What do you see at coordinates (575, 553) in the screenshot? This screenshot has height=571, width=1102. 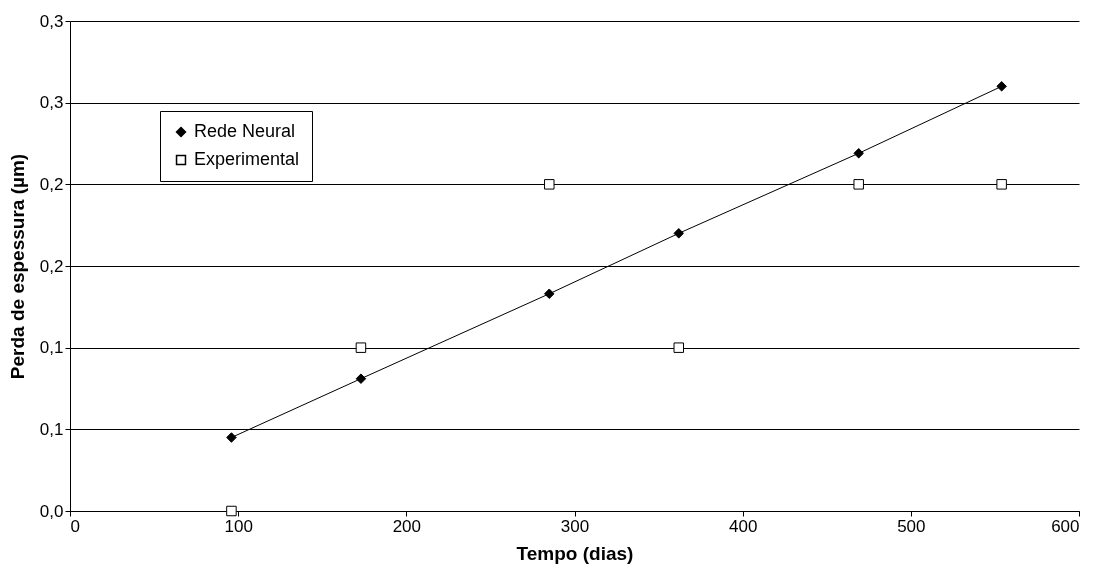 I see `x-axis-title: Tempo (dias)` at bounding box center [575, 553].